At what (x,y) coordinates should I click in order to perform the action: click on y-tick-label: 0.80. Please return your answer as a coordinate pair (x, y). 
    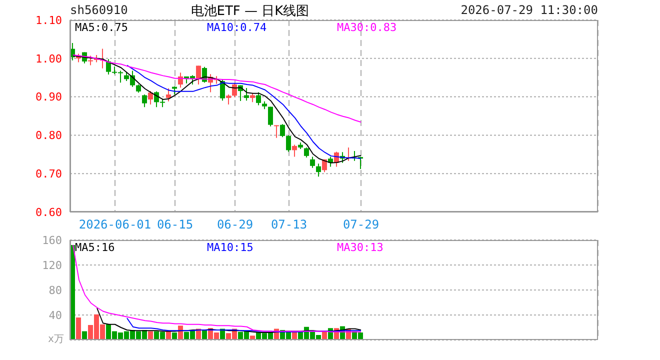
    Looking at the image, I should click on (49, 135).